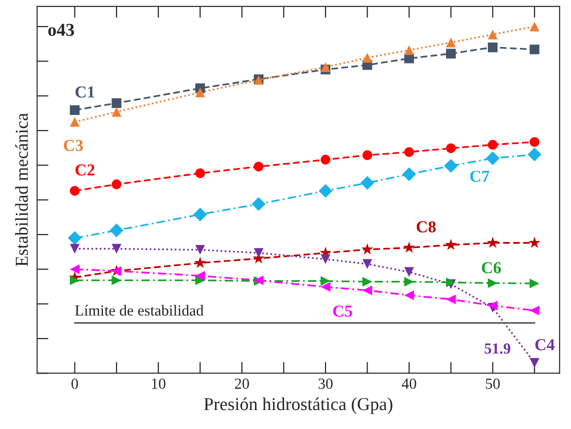 The image size is (571, 429). Describe the element at coordinates (74, 383) in the screenshot. I see `x-tick-label: 0` at that location.